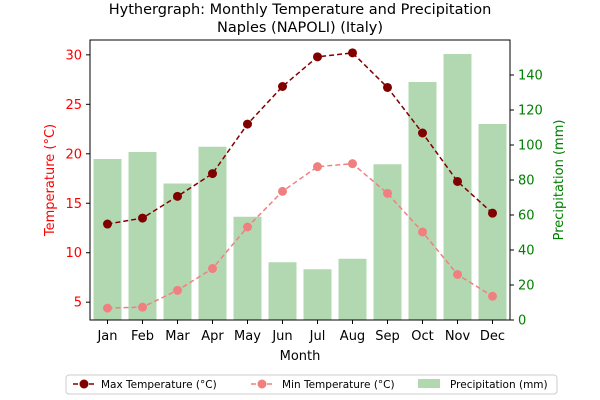 Image resolution: width=600 pixels, height=400 pixels. What do you see at coordinates (300, 356) in the screenshot?
I see `x-axis-title: Month` at bounding box center [300, 356].